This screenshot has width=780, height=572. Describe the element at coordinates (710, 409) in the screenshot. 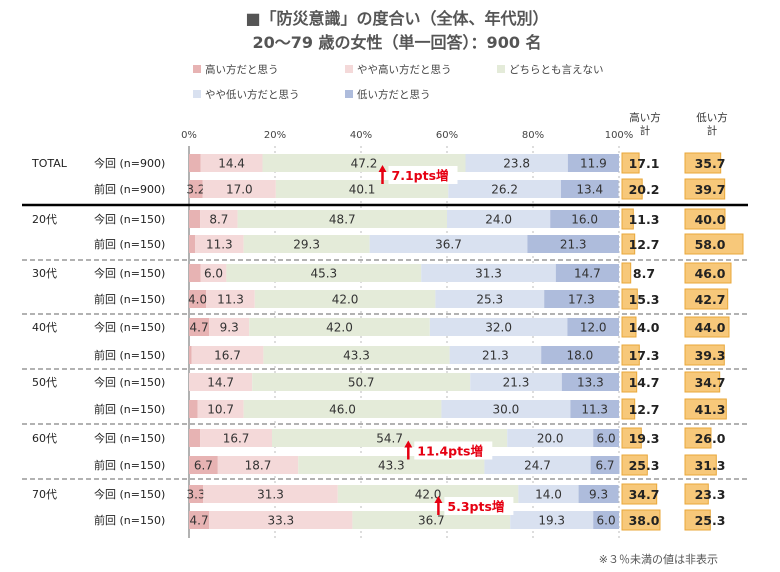

I see `low-total-label: 41.3` at that location.